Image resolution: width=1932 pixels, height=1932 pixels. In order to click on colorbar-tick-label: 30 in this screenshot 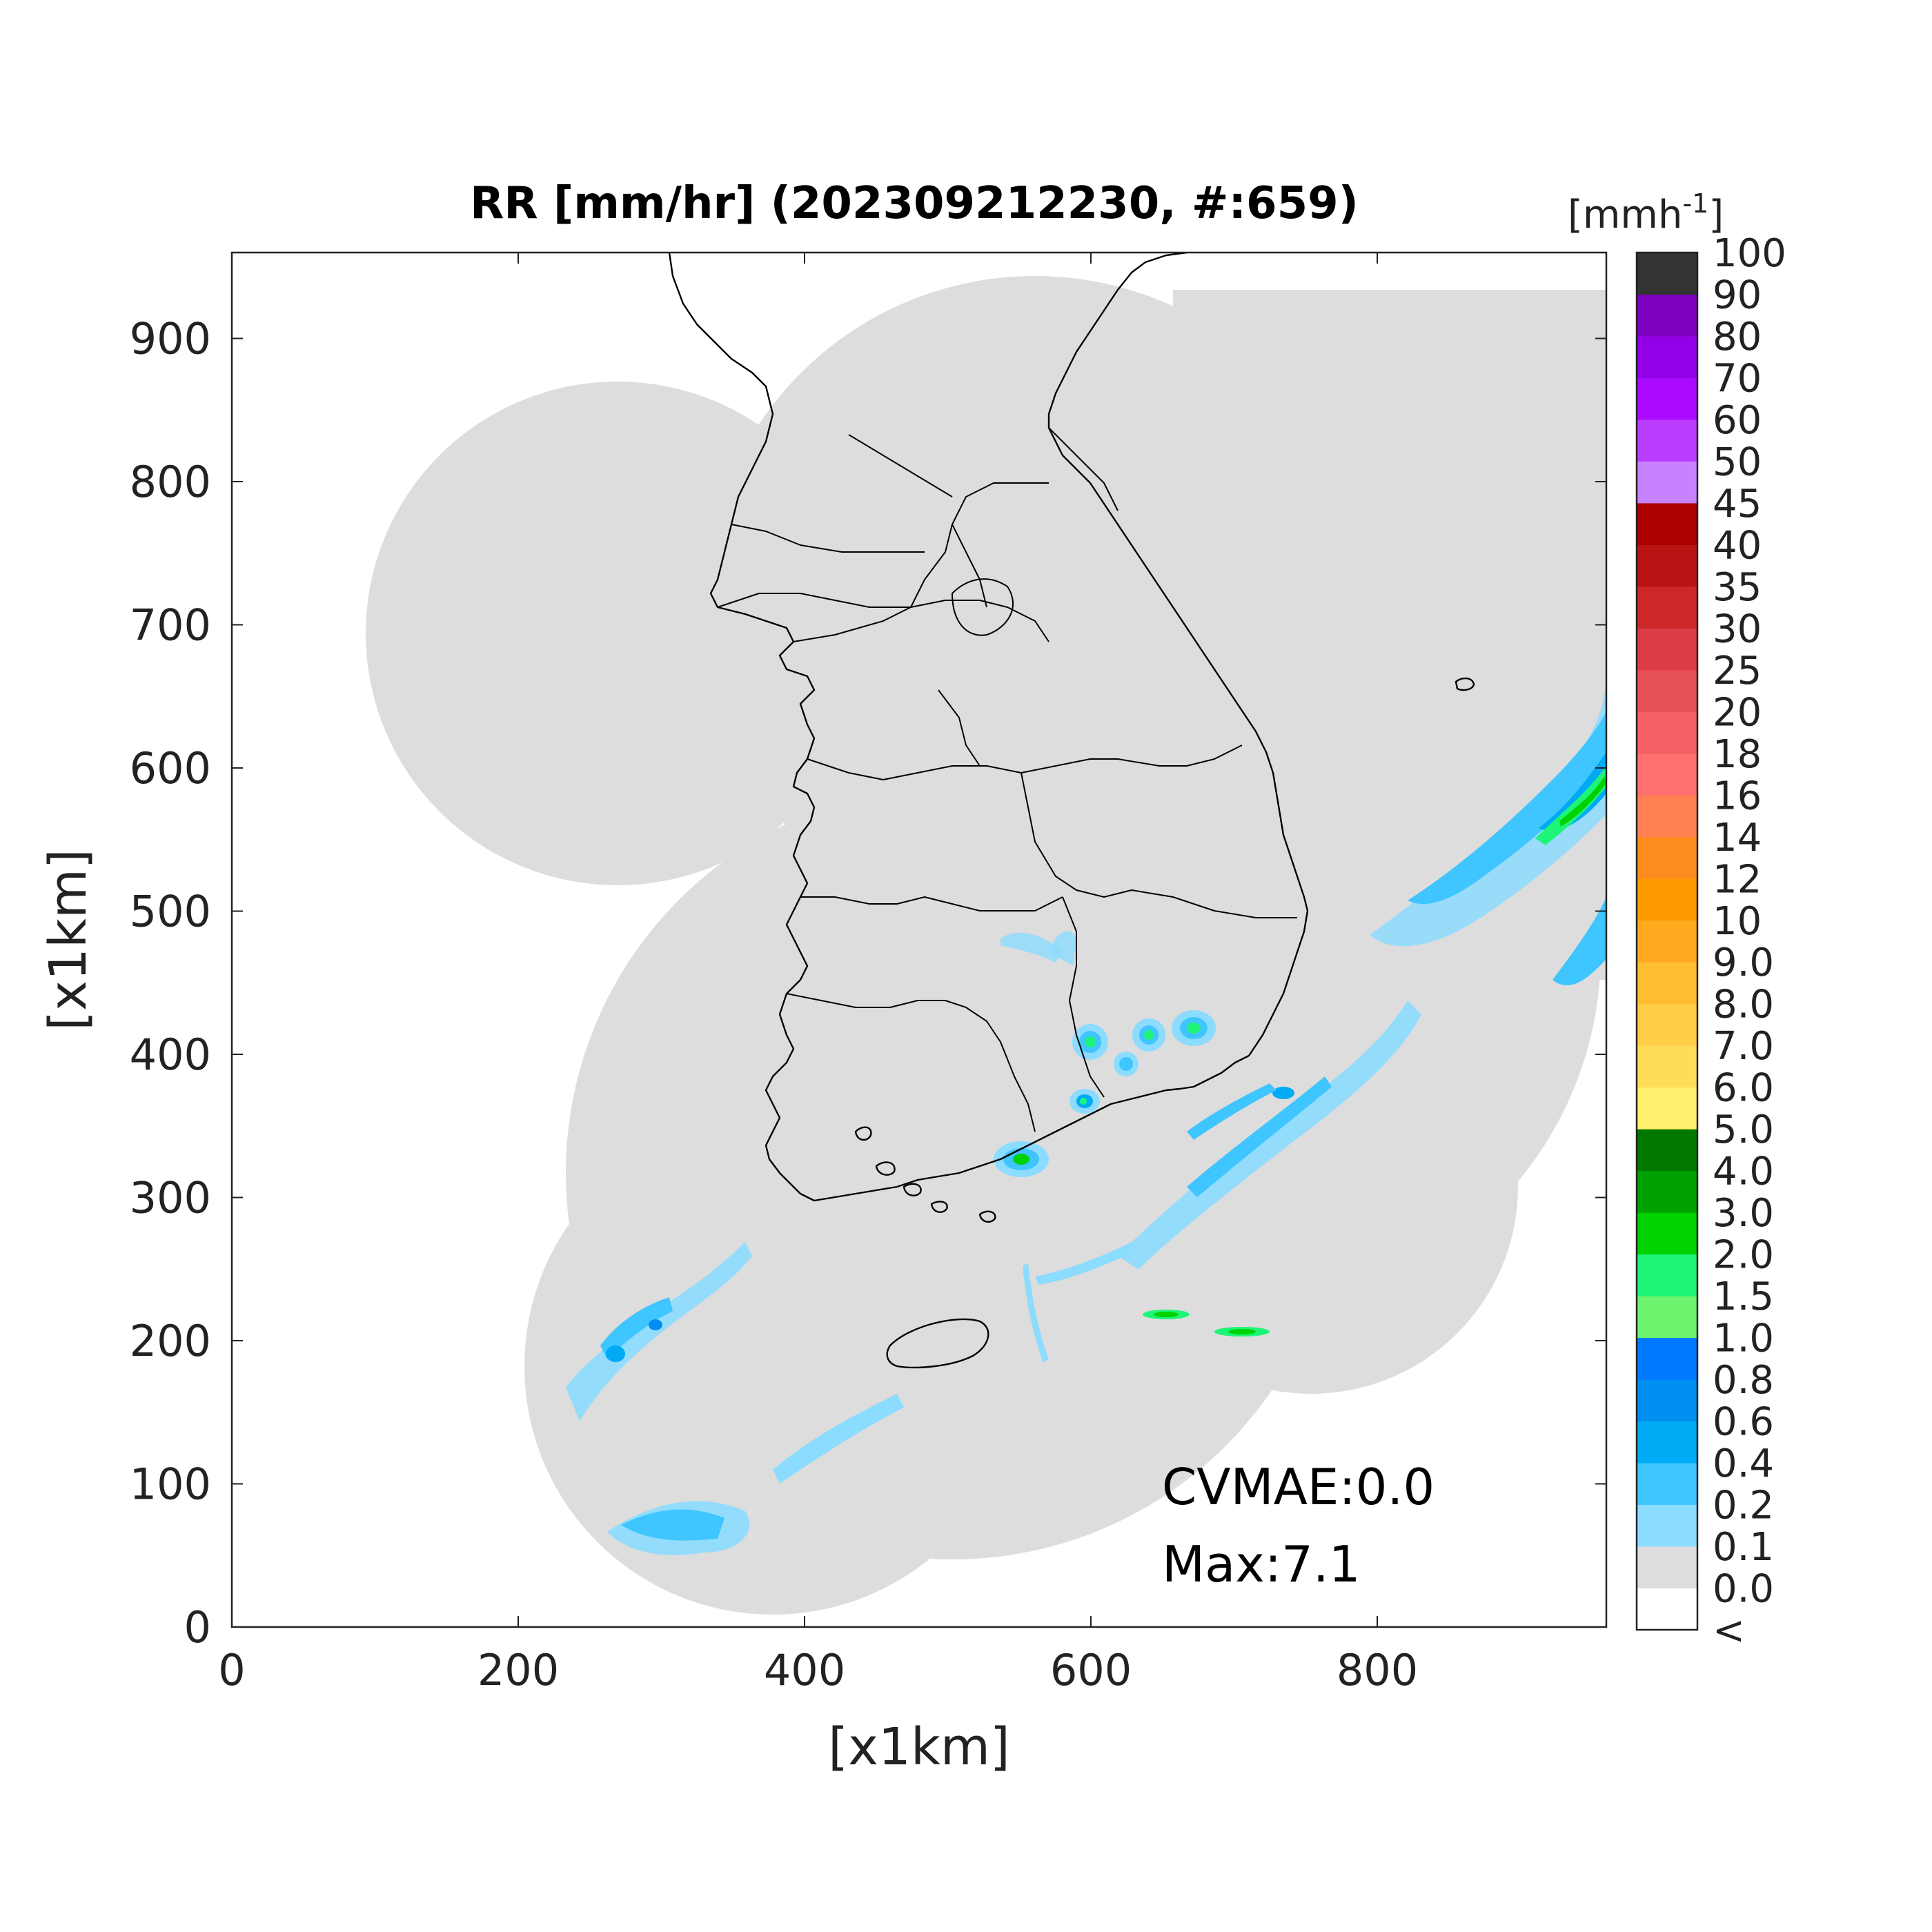, I will do `click(1737, 629)`.